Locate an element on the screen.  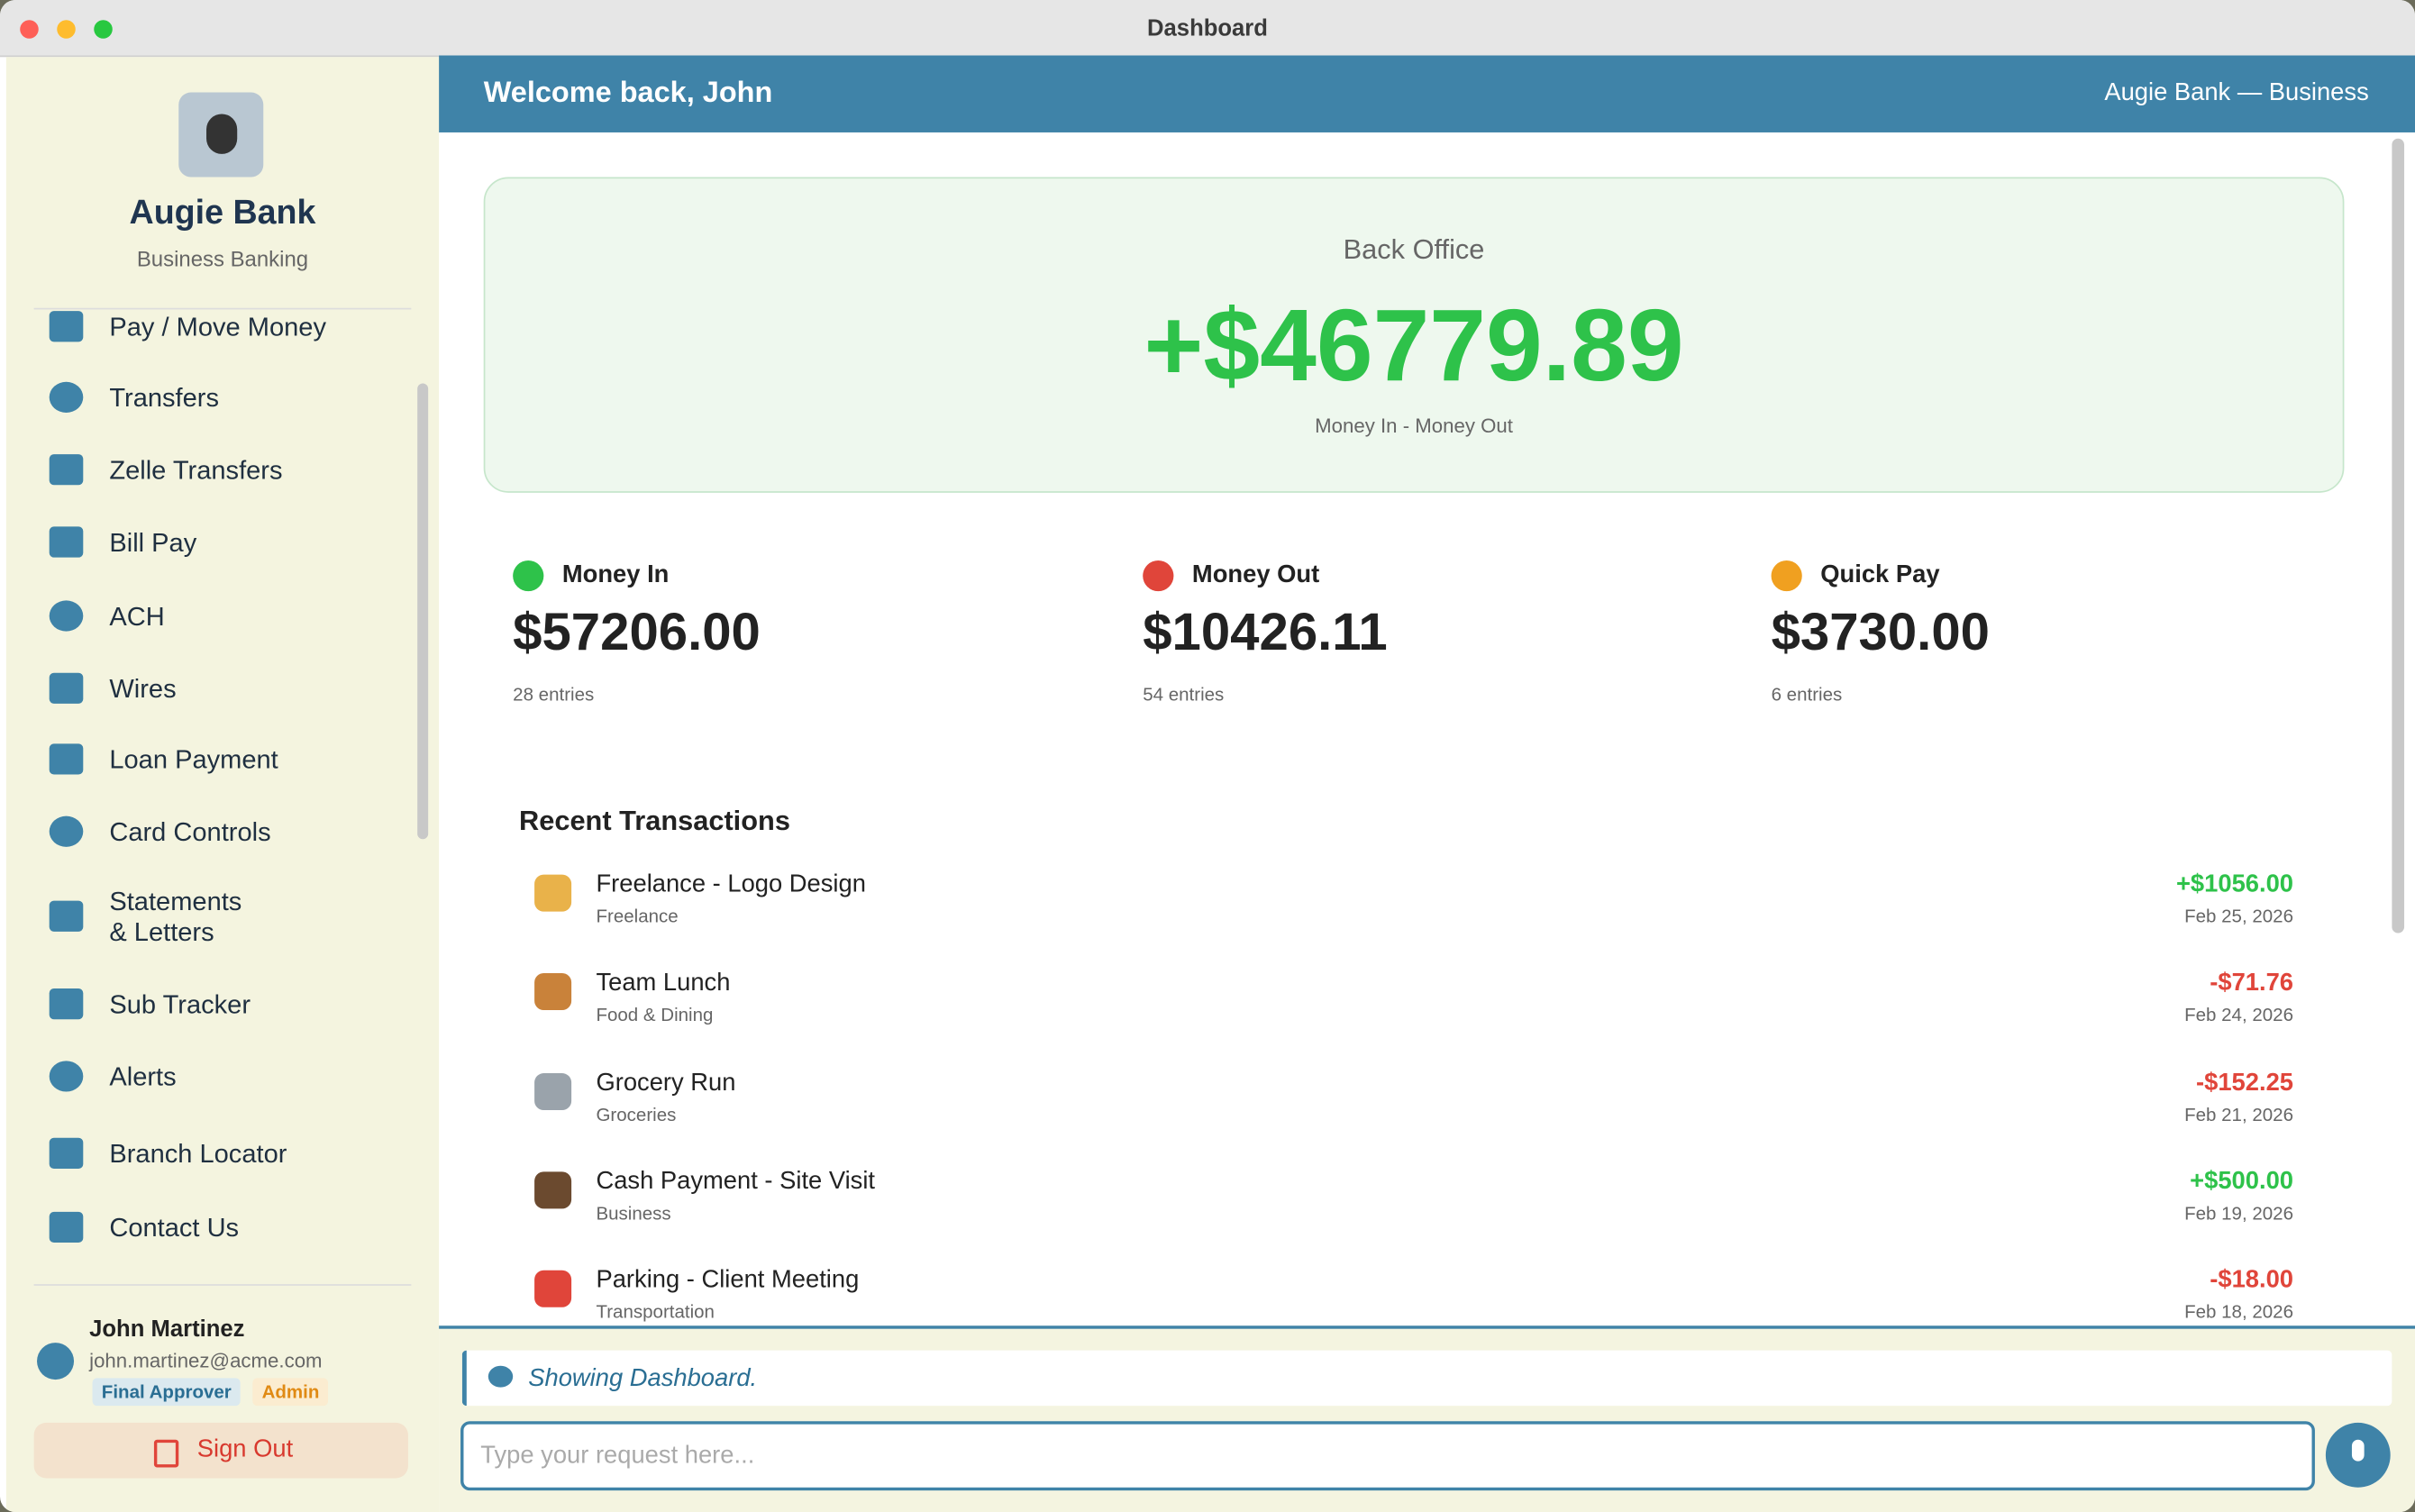
transaction-description: Cash Payment - Site Visit is located at coordinates (736, 1181).